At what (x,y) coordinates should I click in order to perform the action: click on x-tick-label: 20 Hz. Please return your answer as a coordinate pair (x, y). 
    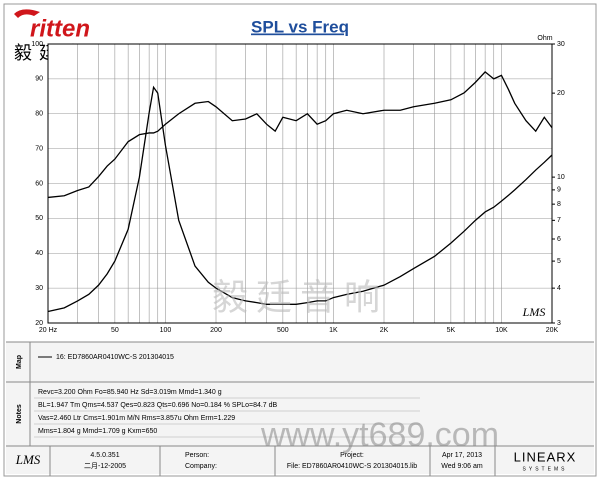
    Looking at the image, I should click on (48, 330).